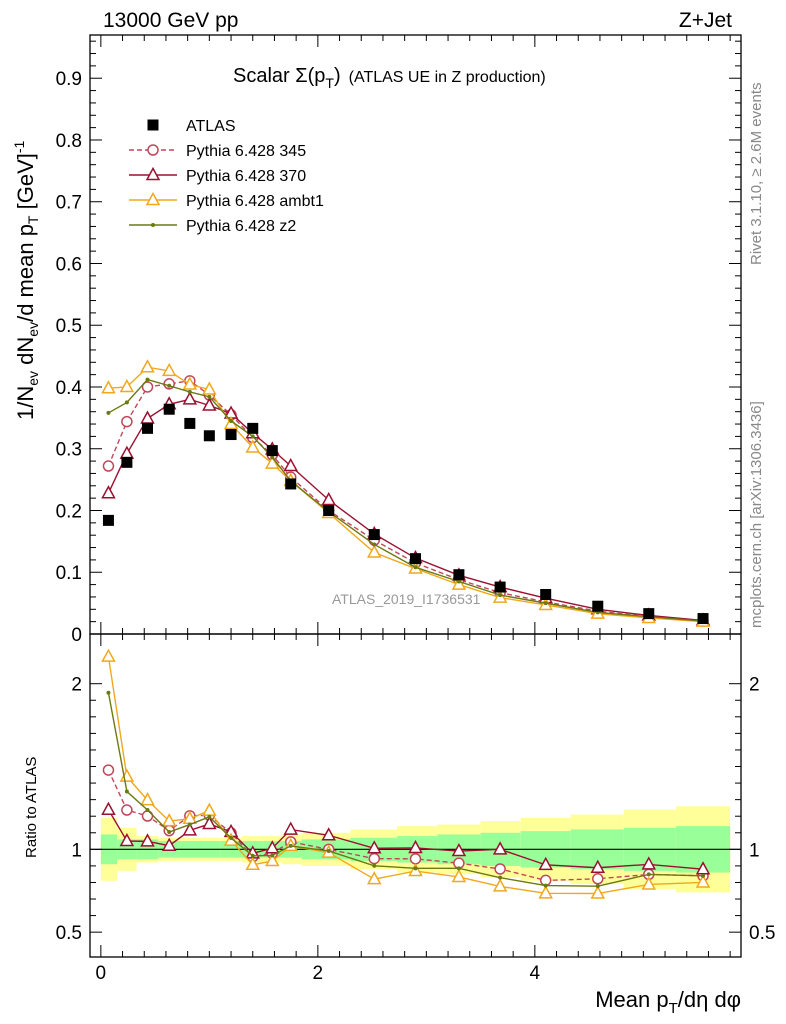 The height and width of the screenshot is (1024, 786). Describe the element at coordinates (255, 201) in the screenshot. I see `legend-label: Pythia 6.428 ambt1` at that location.